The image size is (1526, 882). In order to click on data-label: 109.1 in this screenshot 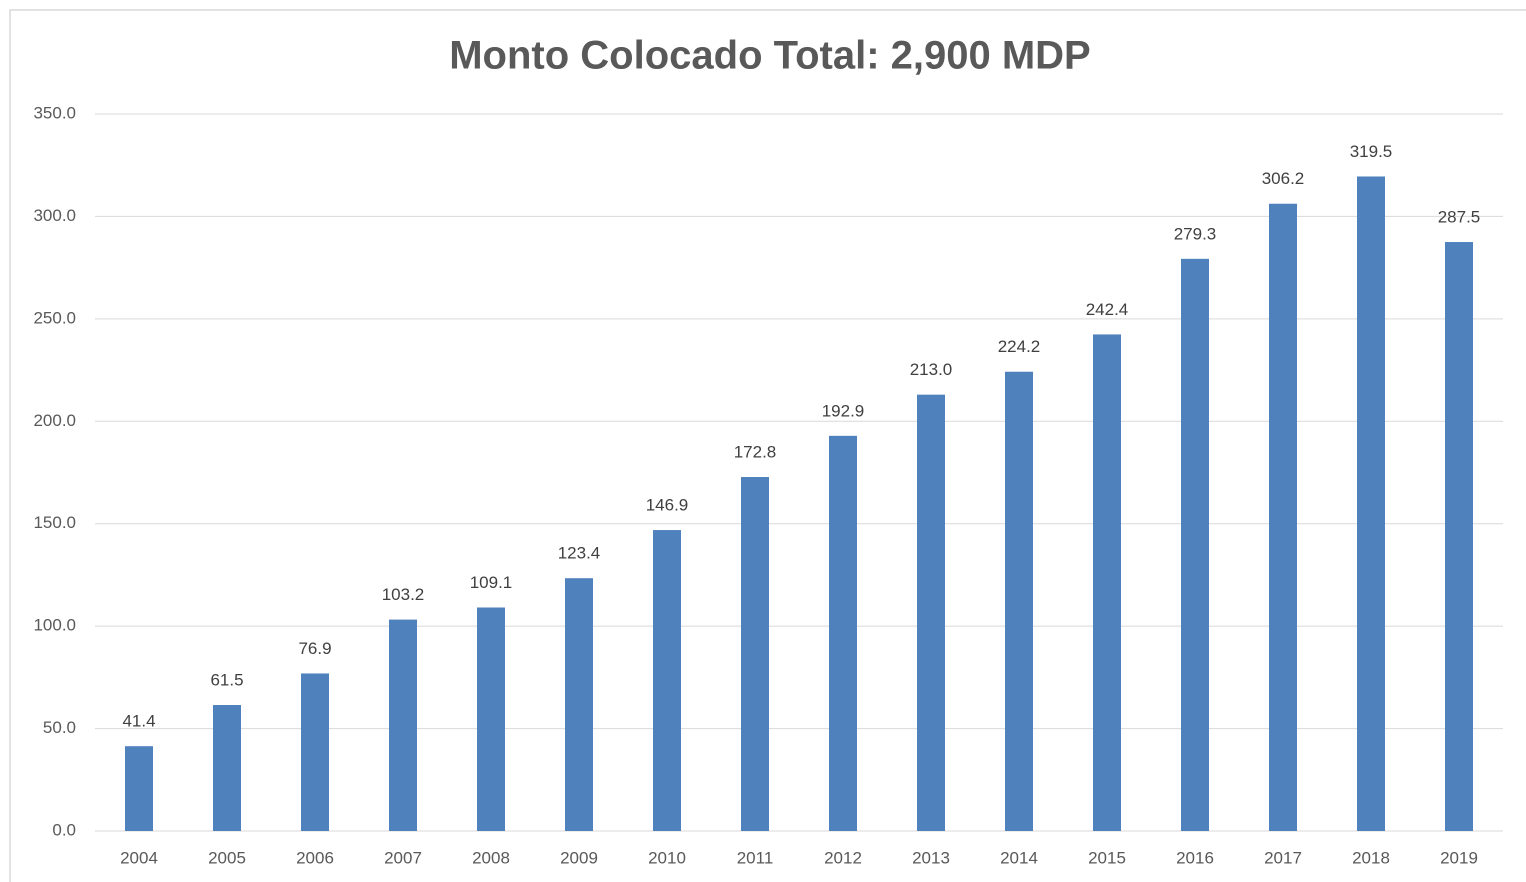, I will do `click(491, 582)`.